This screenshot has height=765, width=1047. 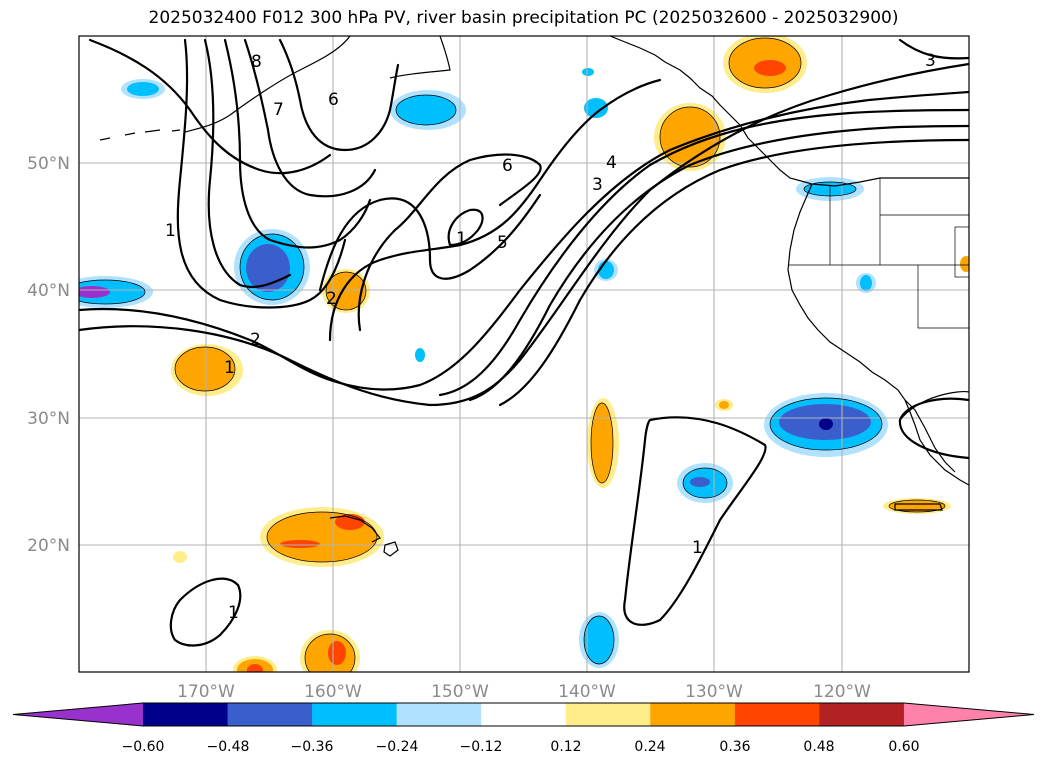 What do you see at coordinates (312, 747) in the screenshot?
I see `colorbar-tick-label: −0.36` at bounding box center [312, 747].